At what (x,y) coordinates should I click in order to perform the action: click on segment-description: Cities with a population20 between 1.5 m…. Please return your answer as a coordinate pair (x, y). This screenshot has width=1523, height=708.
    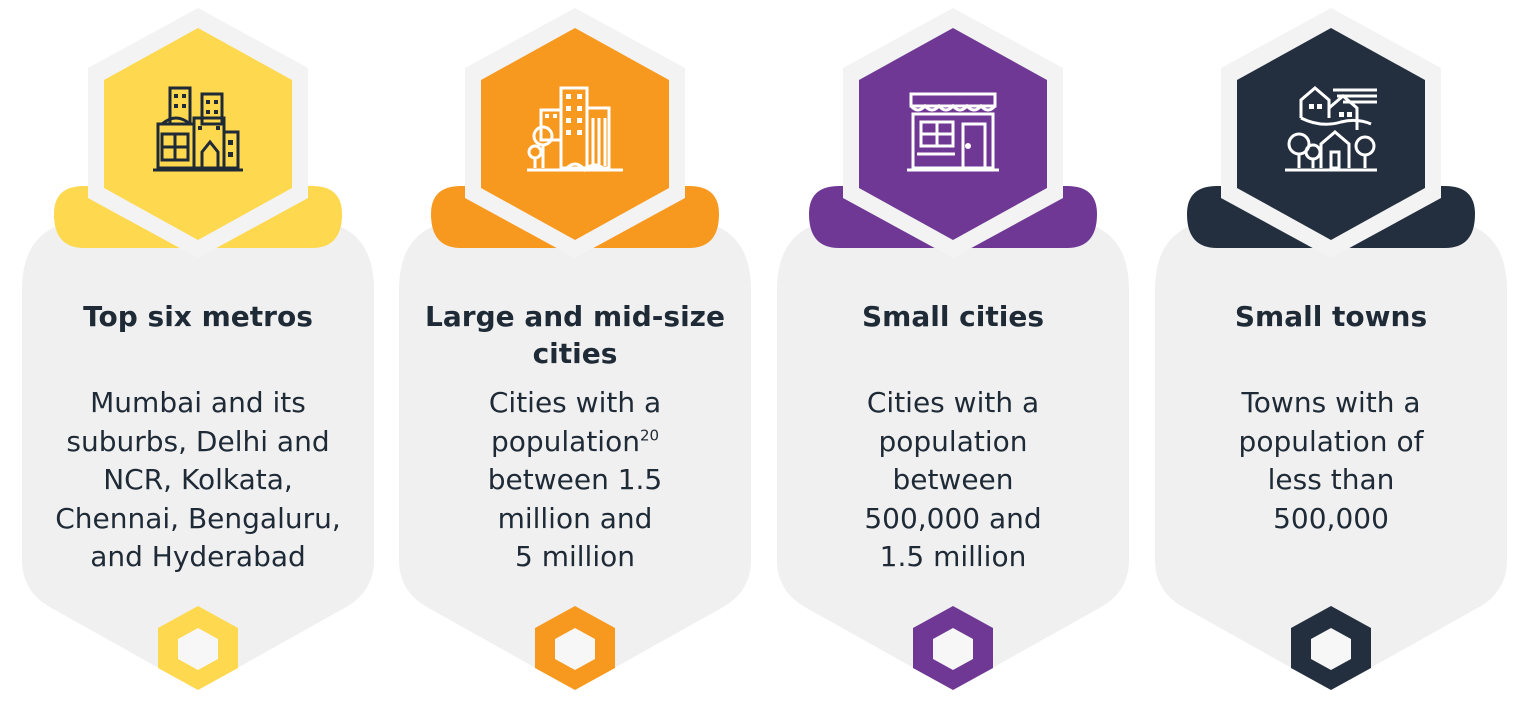
    Looking at the image, I should click on (575, 480).